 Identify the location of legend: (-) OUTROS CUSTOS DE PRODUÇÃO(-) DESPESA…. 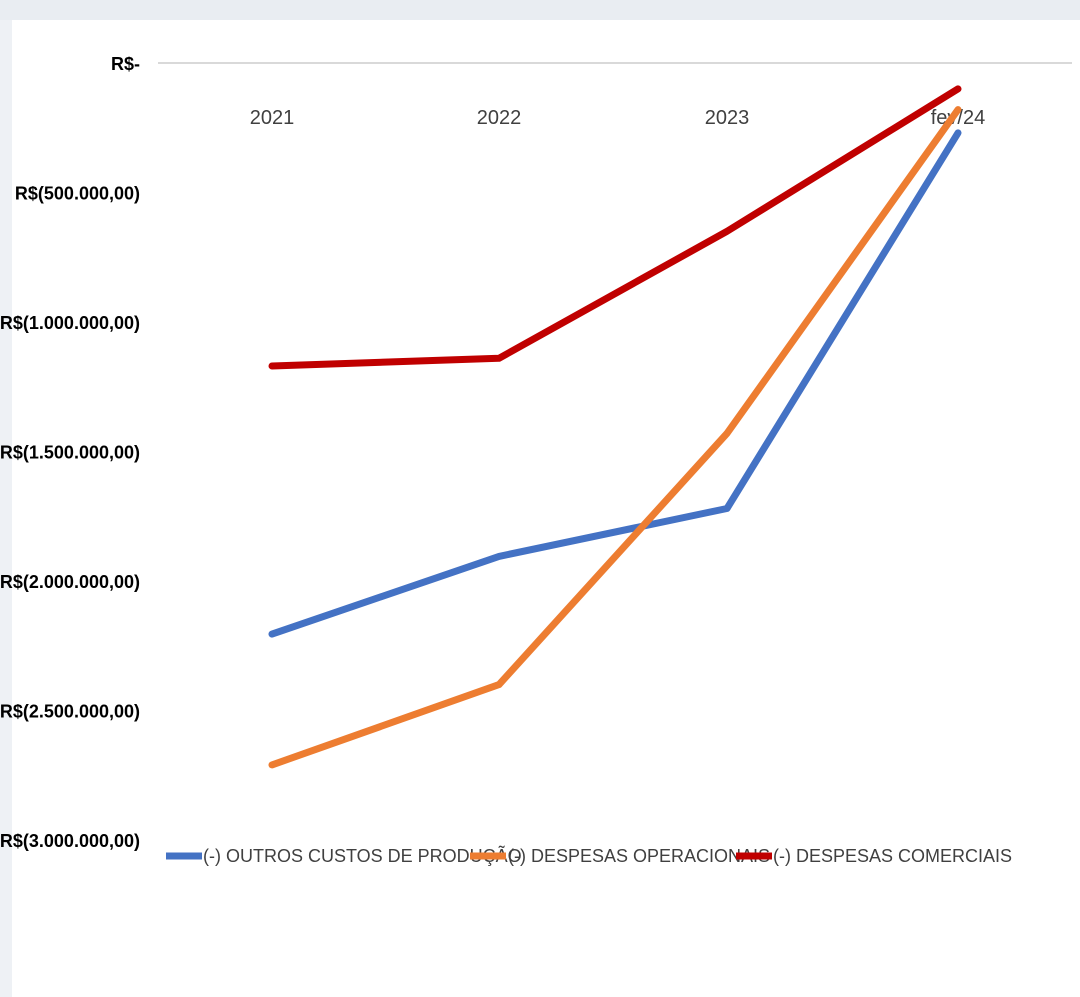
(589, 855).